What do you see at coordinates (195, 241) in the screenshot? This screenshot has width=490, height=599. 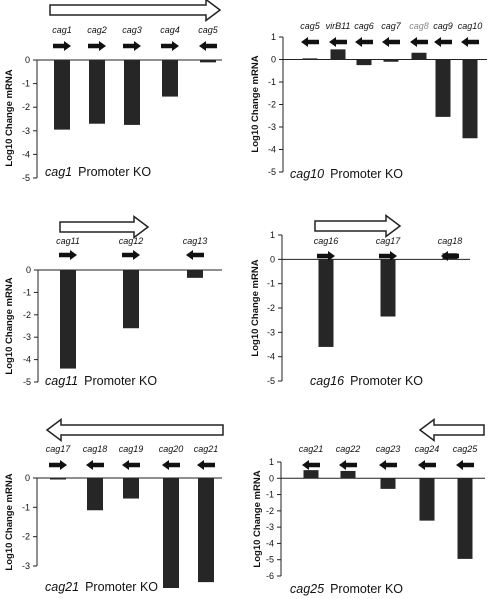 I see `gene-label-cag13: cag13` at bounding box center [195, 241].